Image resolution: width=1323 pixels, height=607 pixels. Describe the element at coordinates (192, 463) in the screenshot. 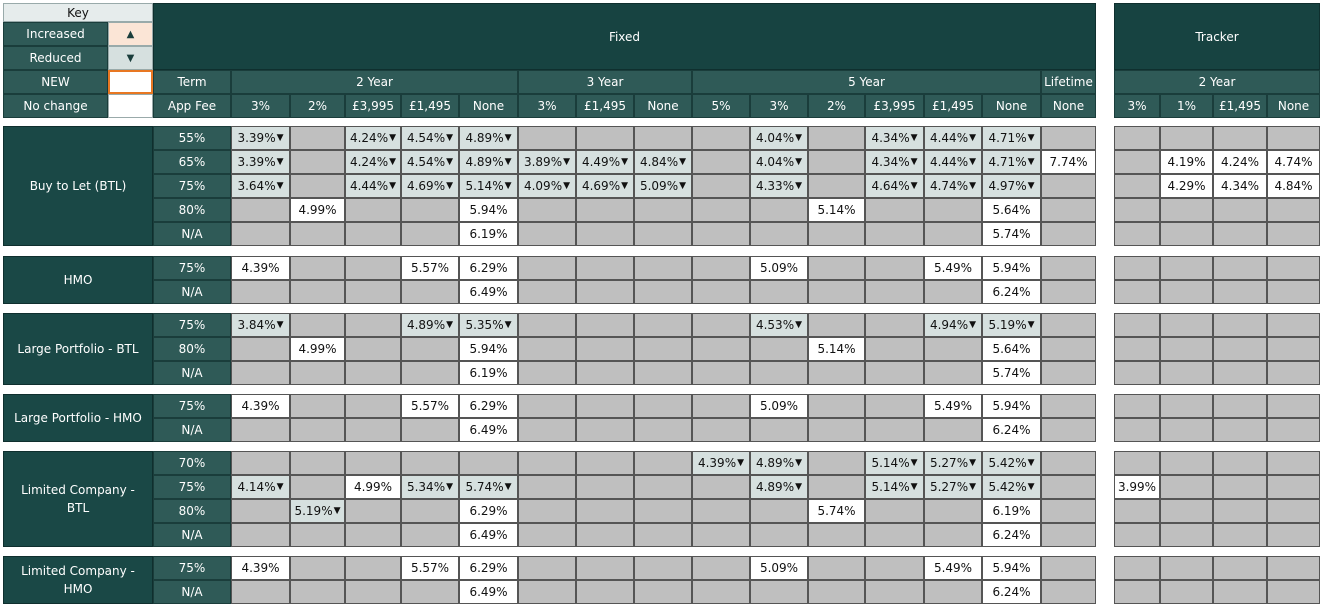

I see `ltv: 70%` at that location.